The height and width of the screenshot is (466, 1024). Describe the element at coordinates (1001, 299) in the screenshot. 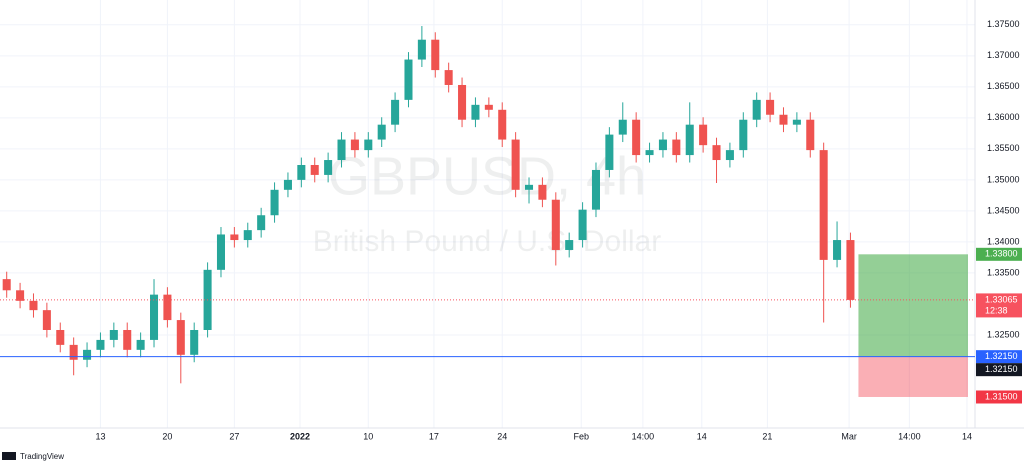

I see `current-price-label: 1.33065` at that location.